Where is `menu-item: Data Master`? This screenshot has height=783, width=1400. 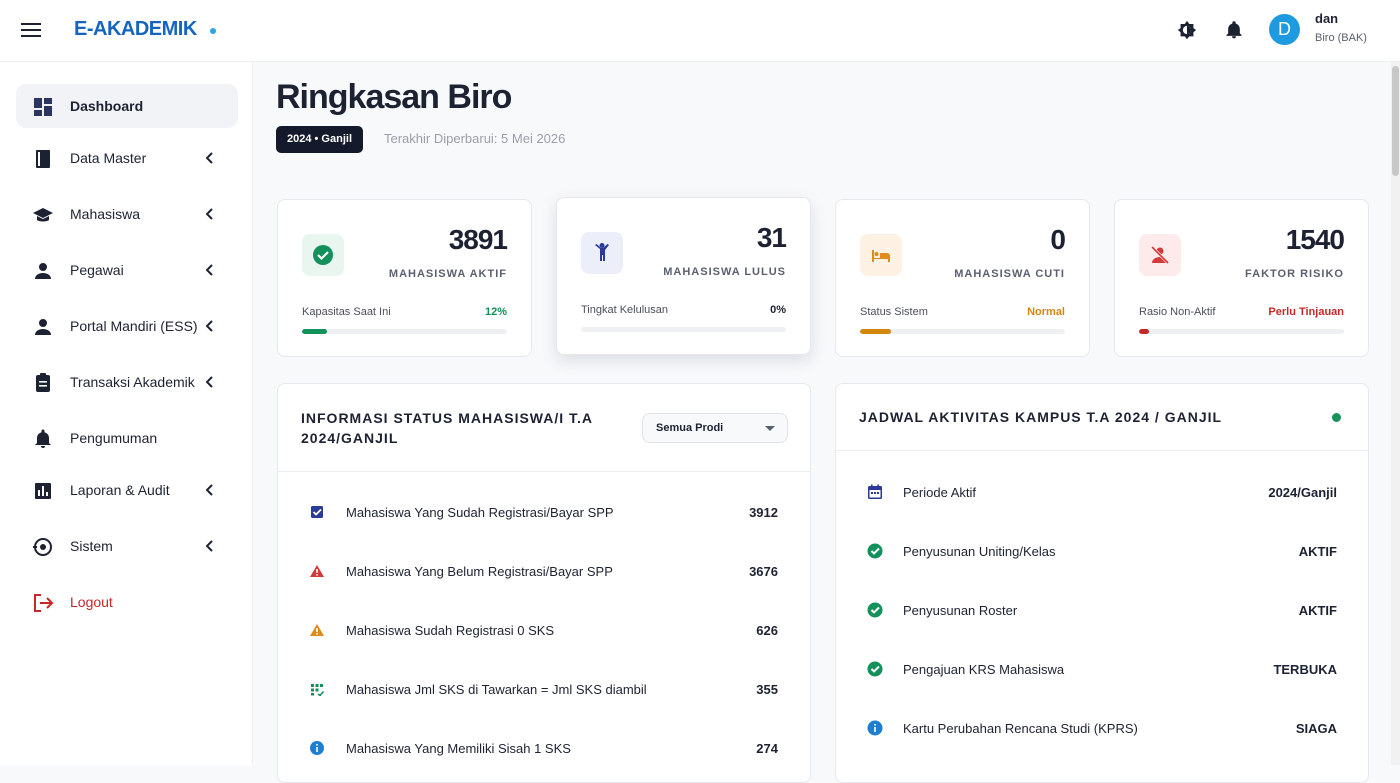 menu-item: Data Master is located at coordinates (127, 158).